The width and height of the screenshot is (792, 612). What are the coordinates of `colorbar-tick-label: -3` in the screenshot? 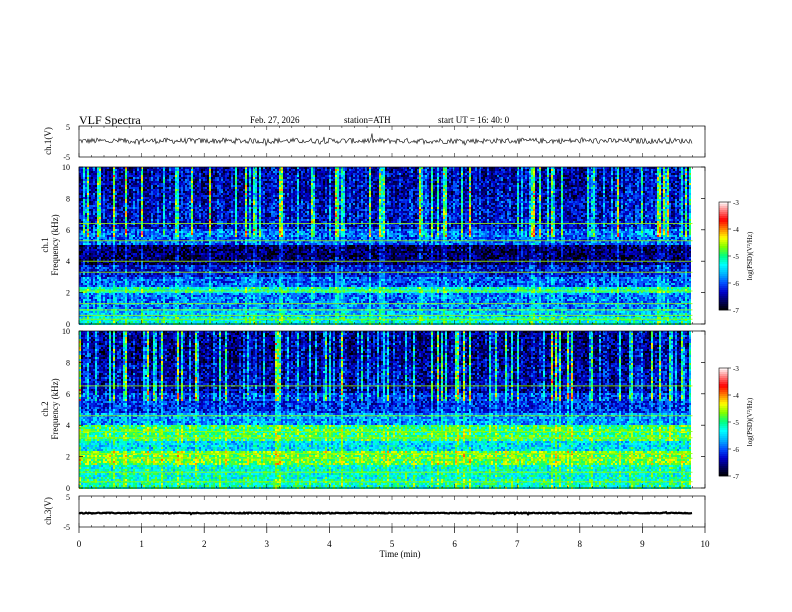 It's located at (736, 203).